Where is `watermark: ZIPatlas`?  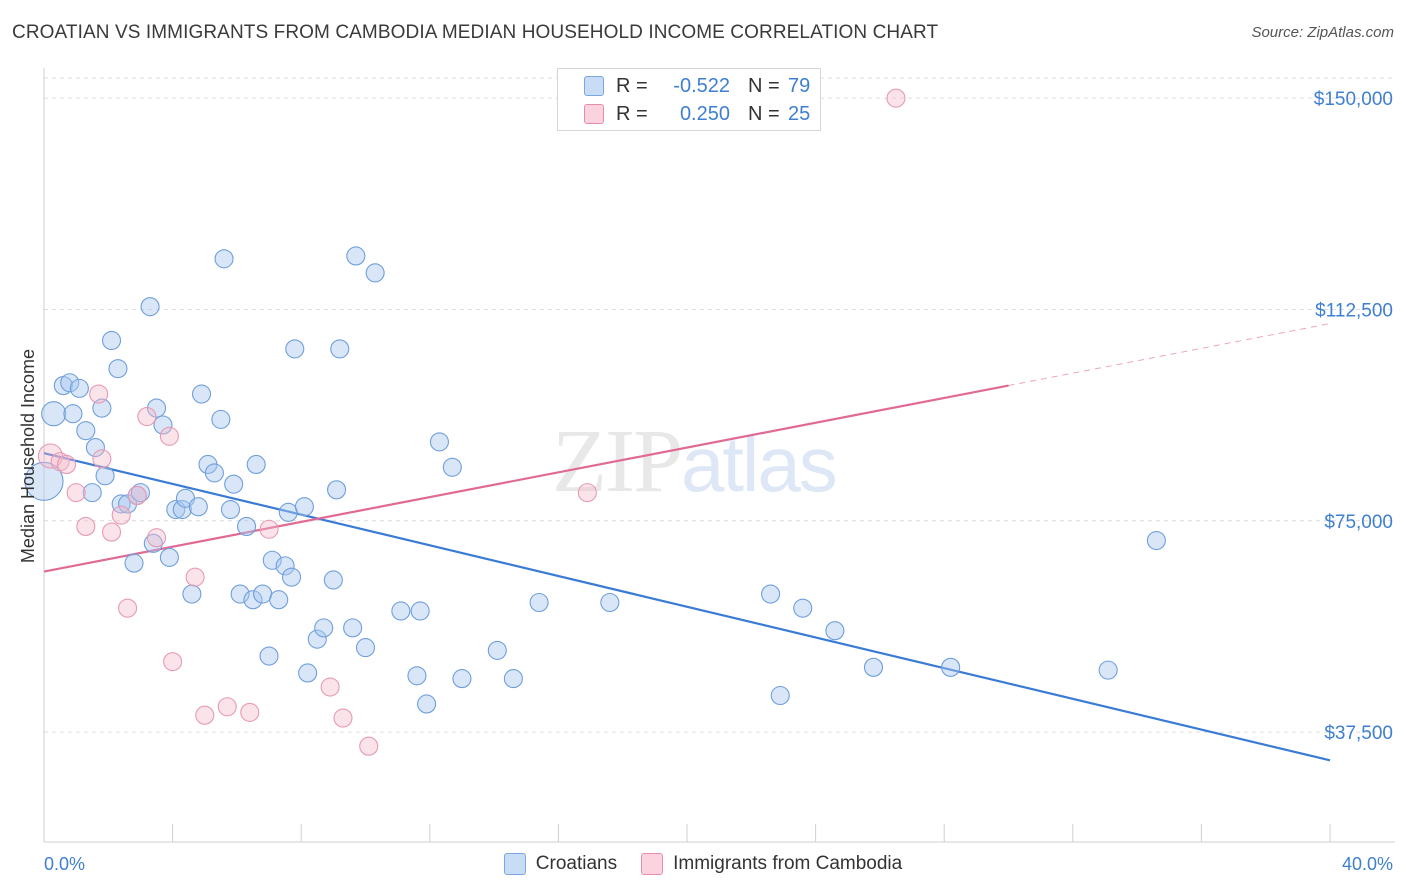 watermark: ZIPatlas is located at coordinates (695, 461).